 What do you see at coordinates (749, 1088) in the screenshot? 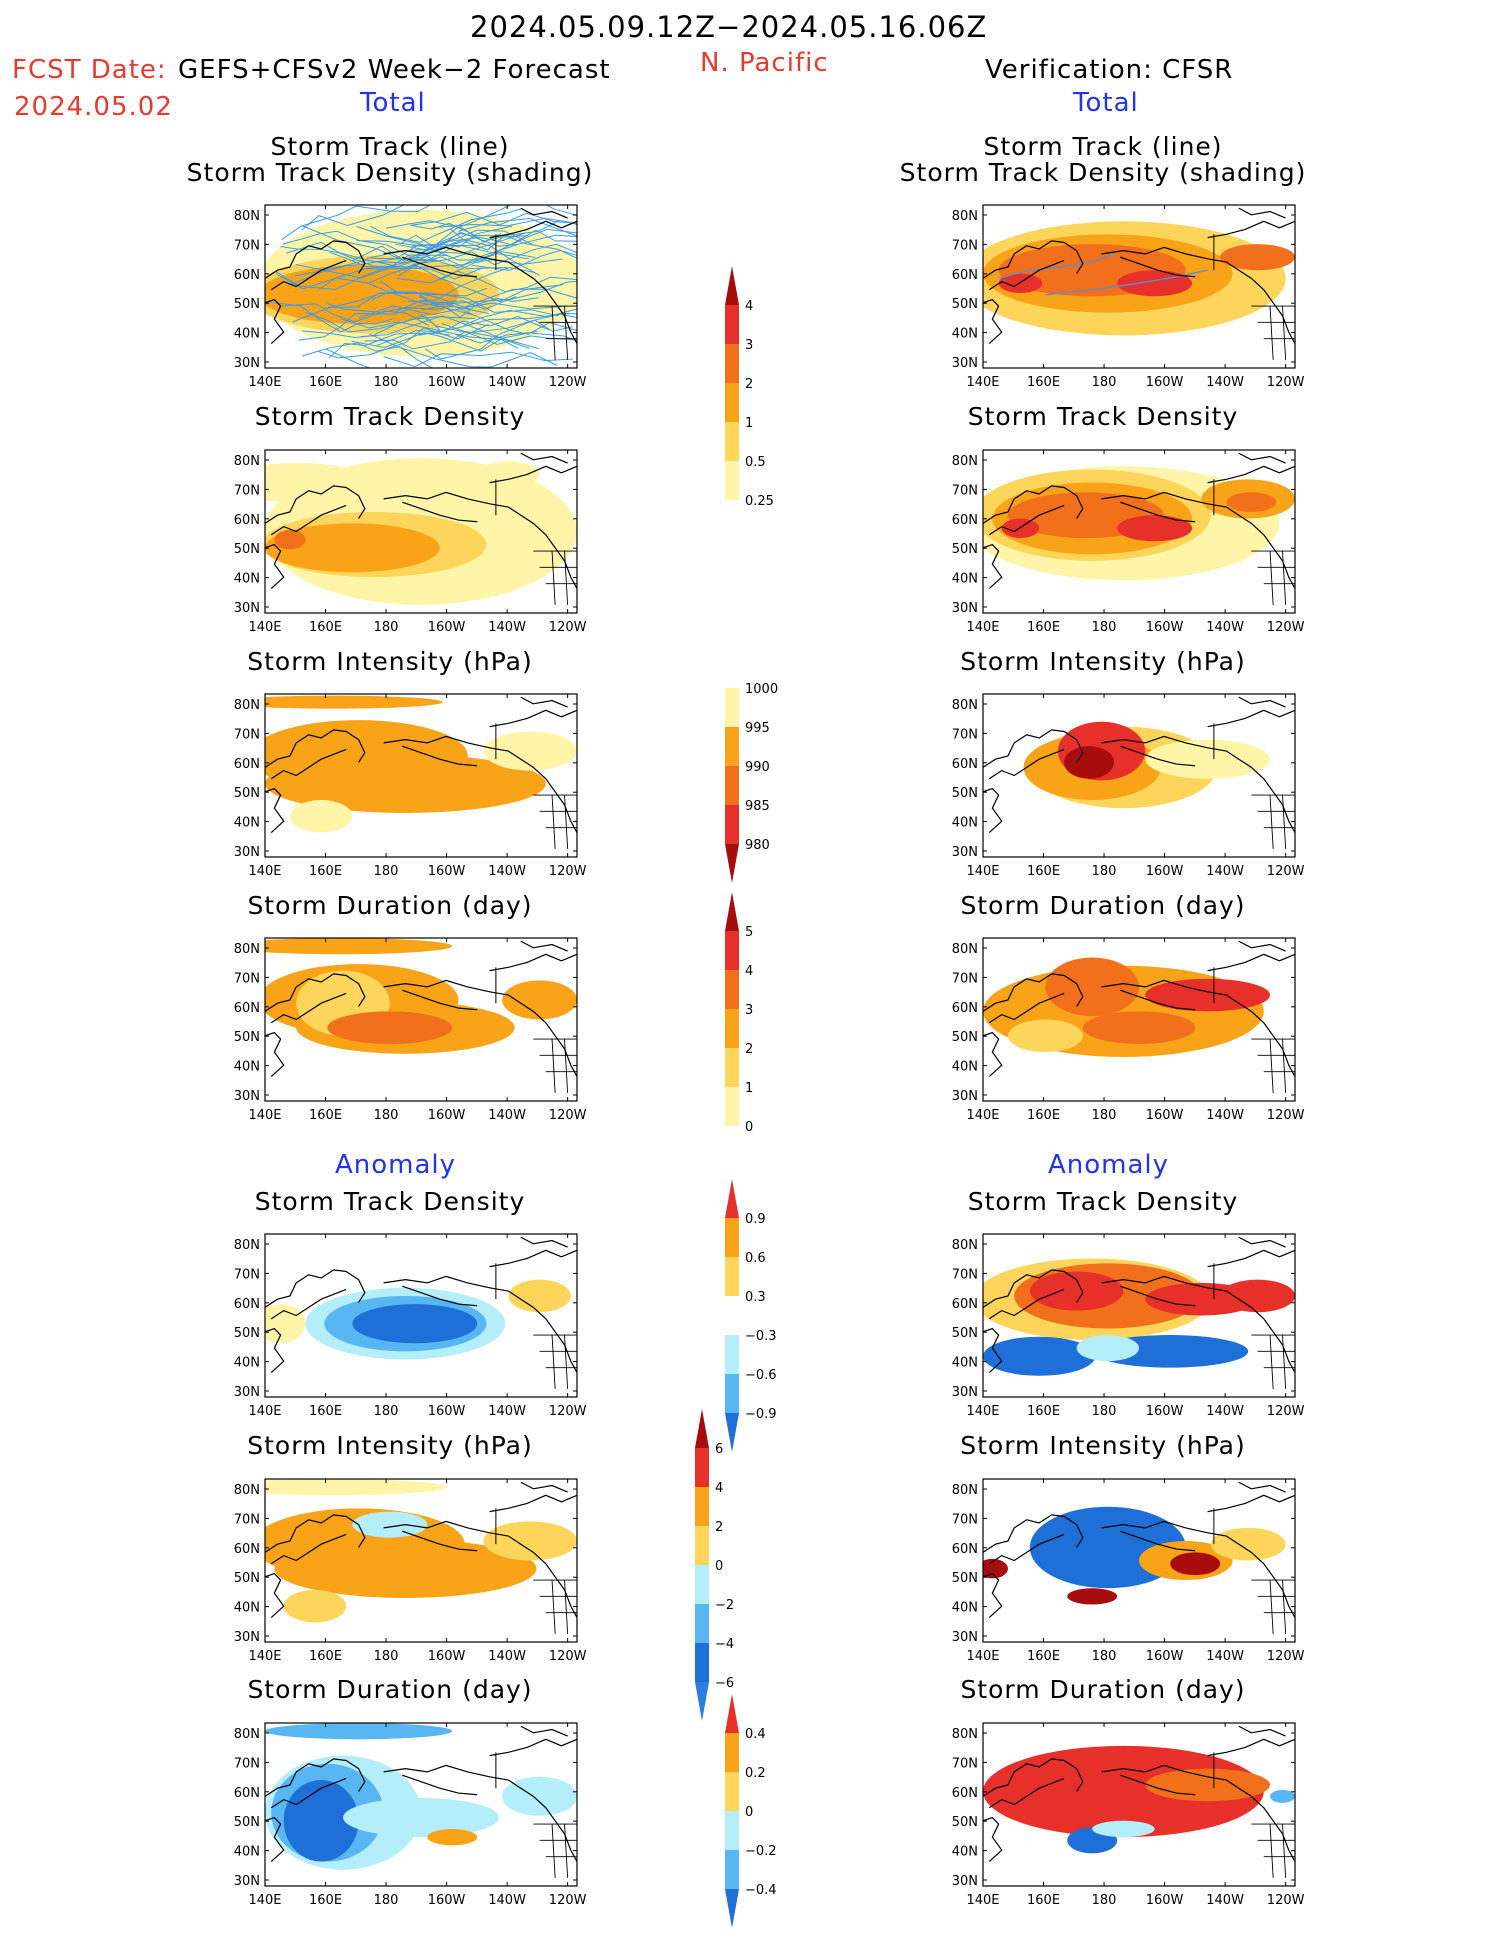
I see `colorbar-label: 1` at bounding box center [749, 1088].